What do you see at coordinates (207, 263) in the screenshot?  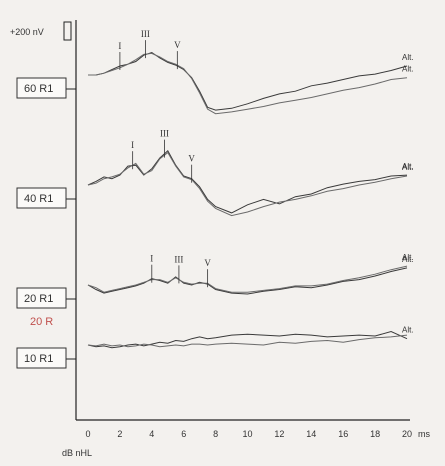 I see `trace-2-peak-2-label: V` at bounding box center [207, 263].